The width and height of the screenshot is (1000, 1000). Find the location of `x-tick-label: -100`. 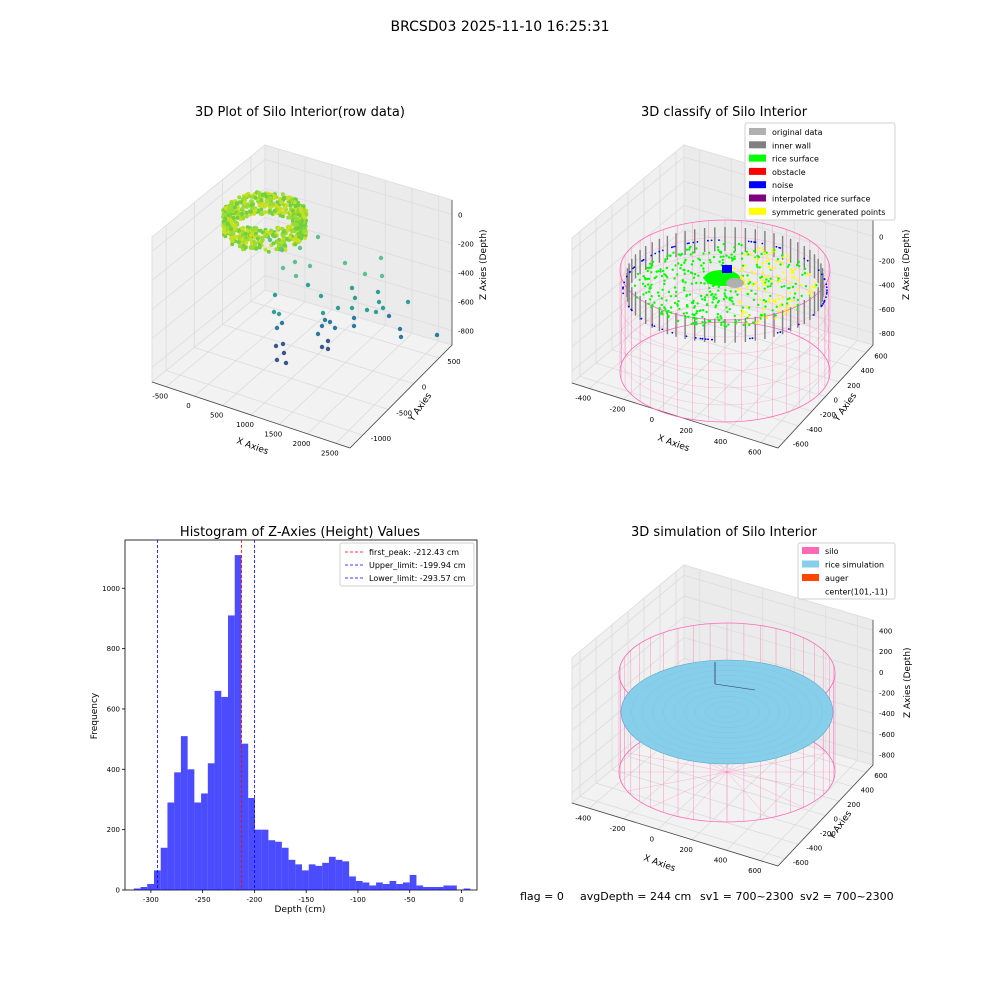

x-tick-label: -100 is located at coordinates (358, 900).